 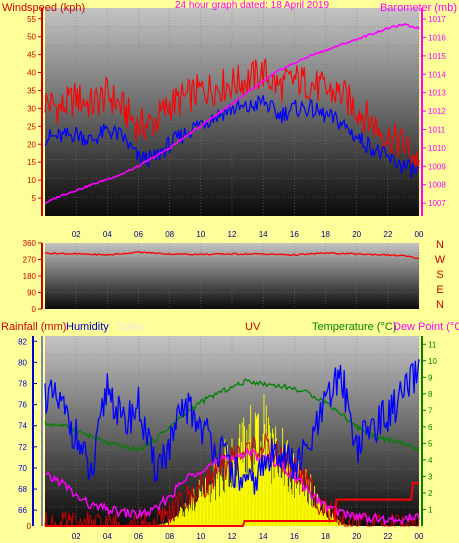 I want to click on x-tick-label-top: 02, so click(x=76, y=234).